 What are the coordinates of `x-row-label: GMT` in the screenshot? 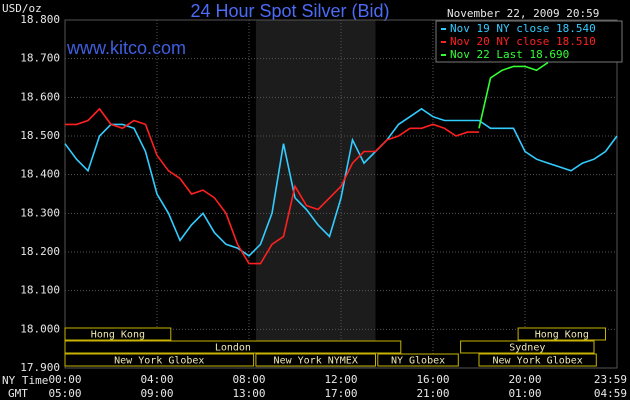 It's located at (18, 393).